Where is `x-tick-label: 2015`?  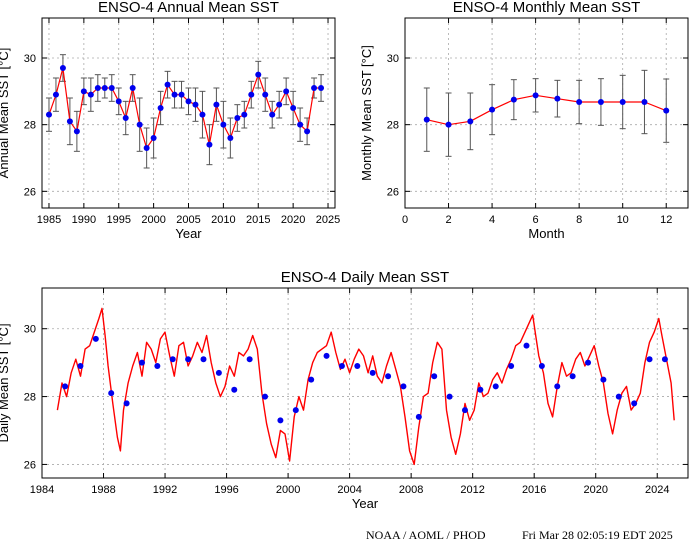 x-tick-label: 2015 is located at coordinates (258, 220).